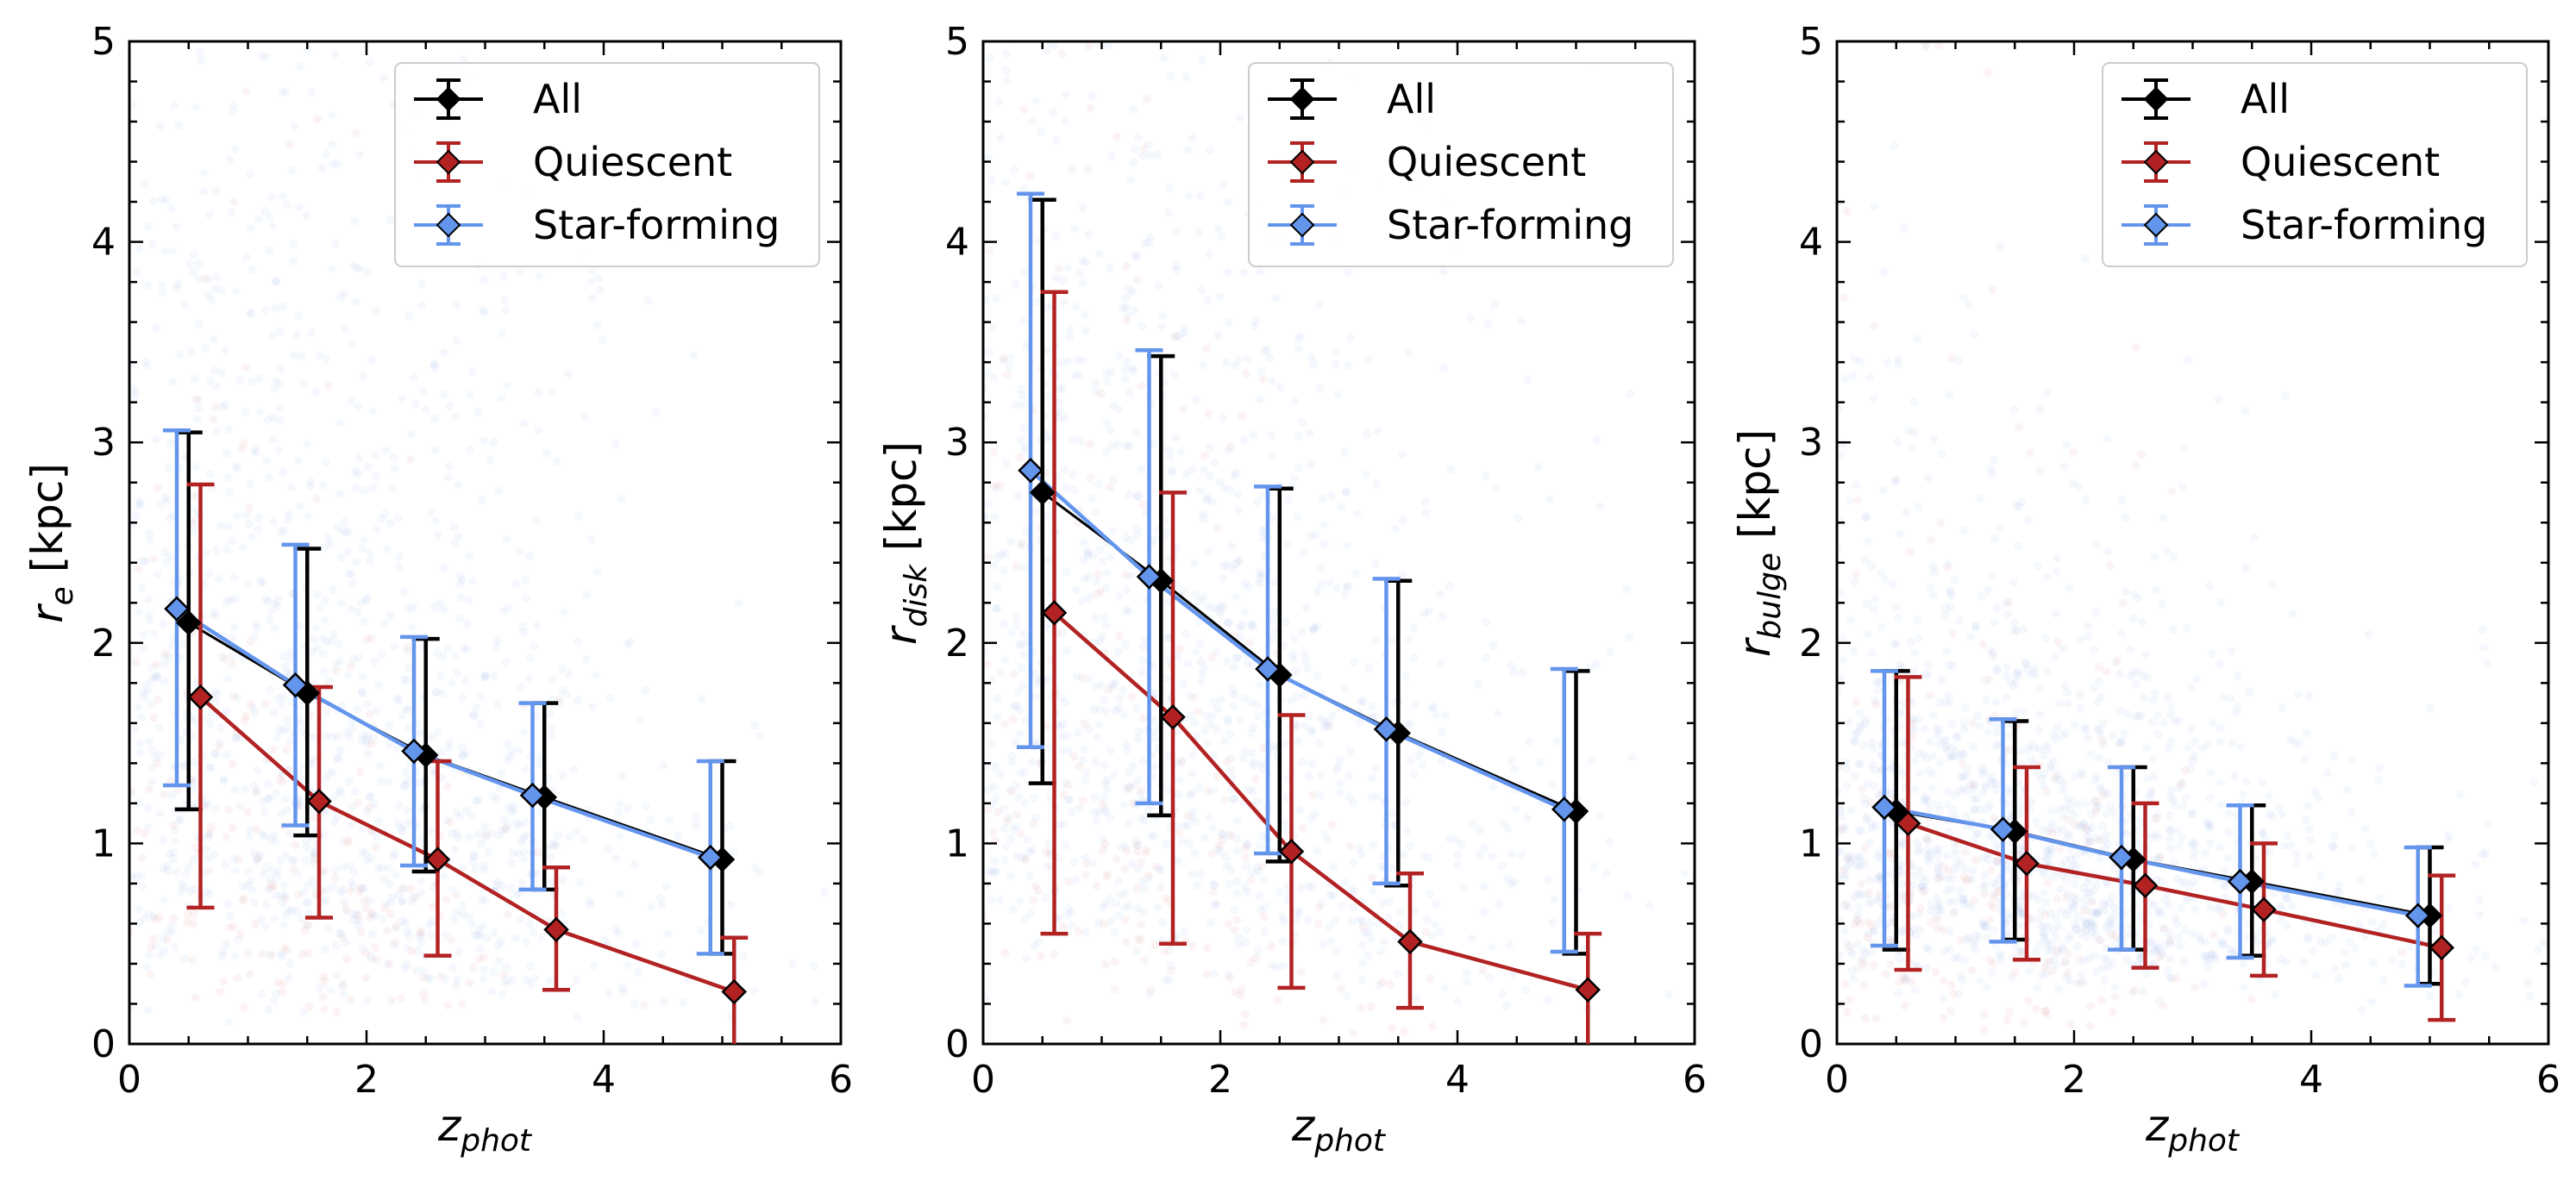  Describe the element at coordinates (62, 595) in the screenshot. I see `y-axis-label-sub: e` at that location.